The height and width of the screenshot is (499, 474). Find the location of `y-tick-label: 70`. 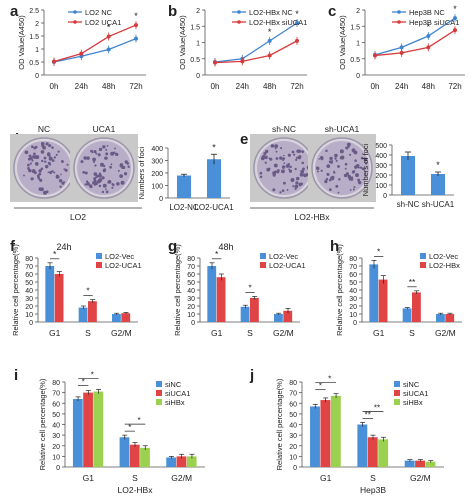

y-tick-label: 70 is located at coordinates (29, 267).